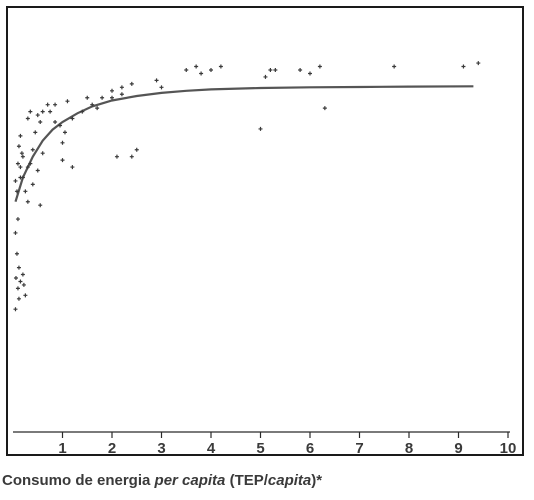 Image resolution: width=534 pixels, height=500 pixels. What do you see at coordinates (310, 448) in the screenshot?
I see `x-tick-label: 6` at bounding box center [310, 448].